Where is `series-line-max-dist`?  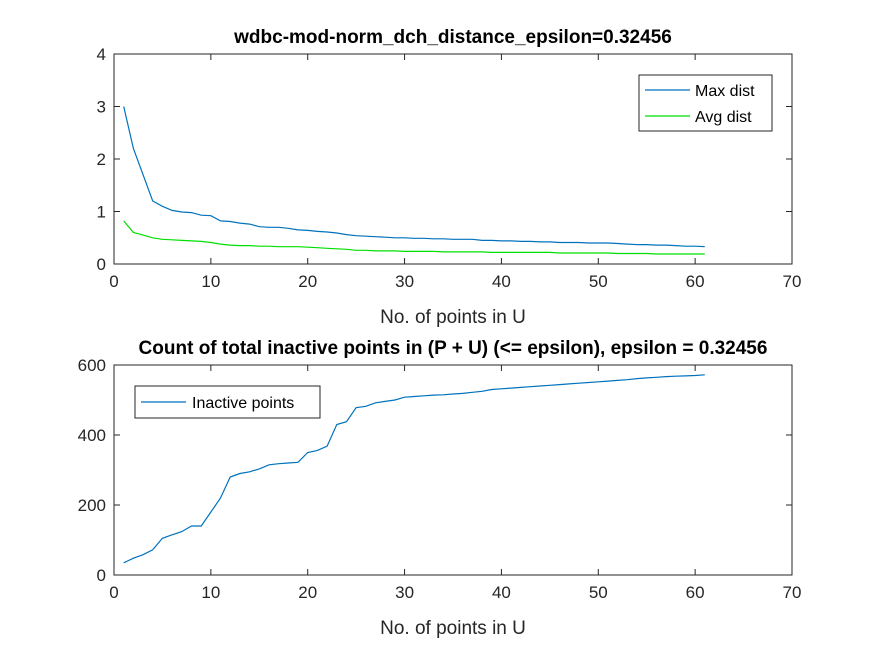
series-line-max-dist is located at coordinates (414, 177).